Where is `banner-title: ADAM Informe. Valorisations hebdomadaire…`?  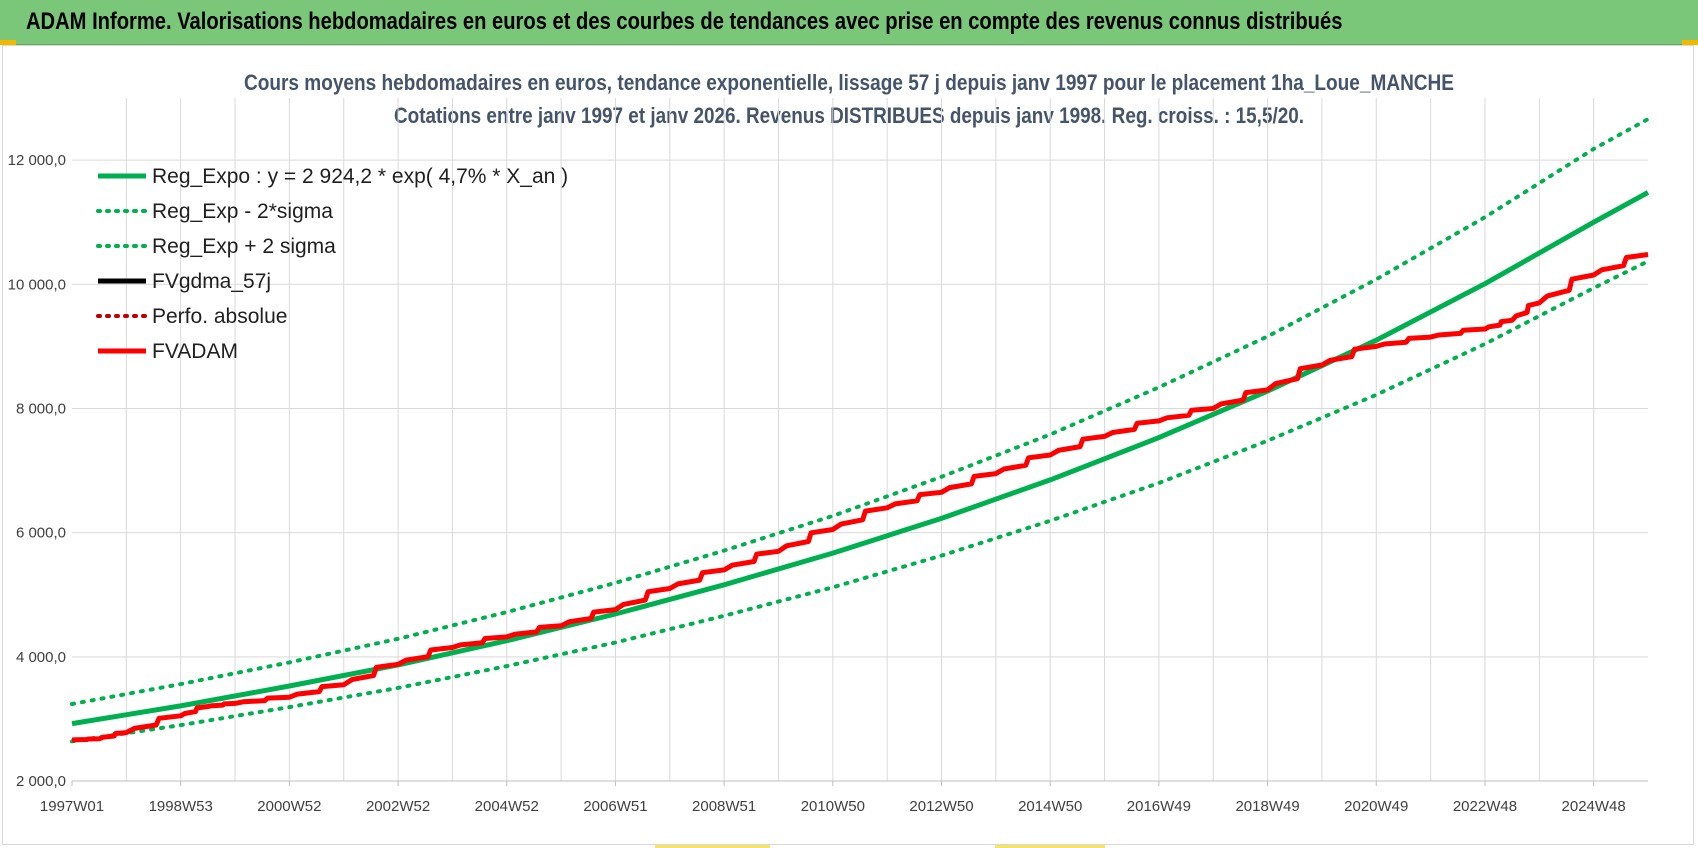 banner-title: ADAM Informe. Valorisations hebdomadaire… is located at coordinates (684, 21).